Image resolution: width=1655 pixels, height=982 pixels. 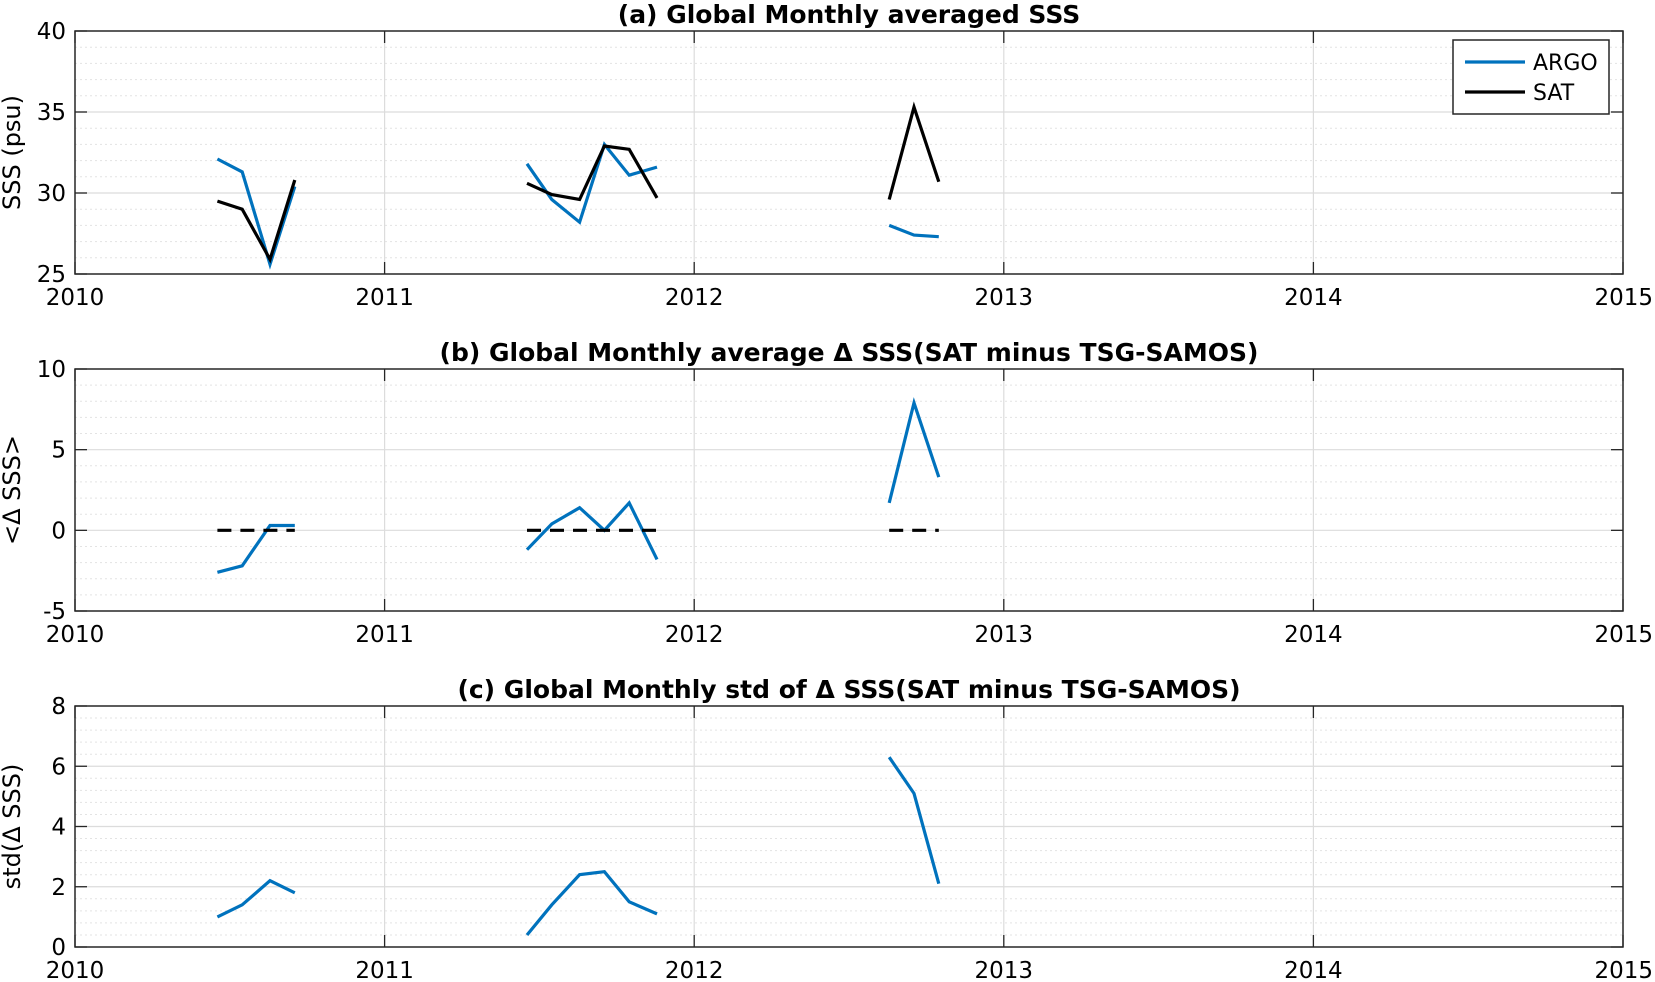 What do you see at coordinates (58, 451) in the screenshot?
I see `y-tick-label: 5` at bounding box center [58, 451].